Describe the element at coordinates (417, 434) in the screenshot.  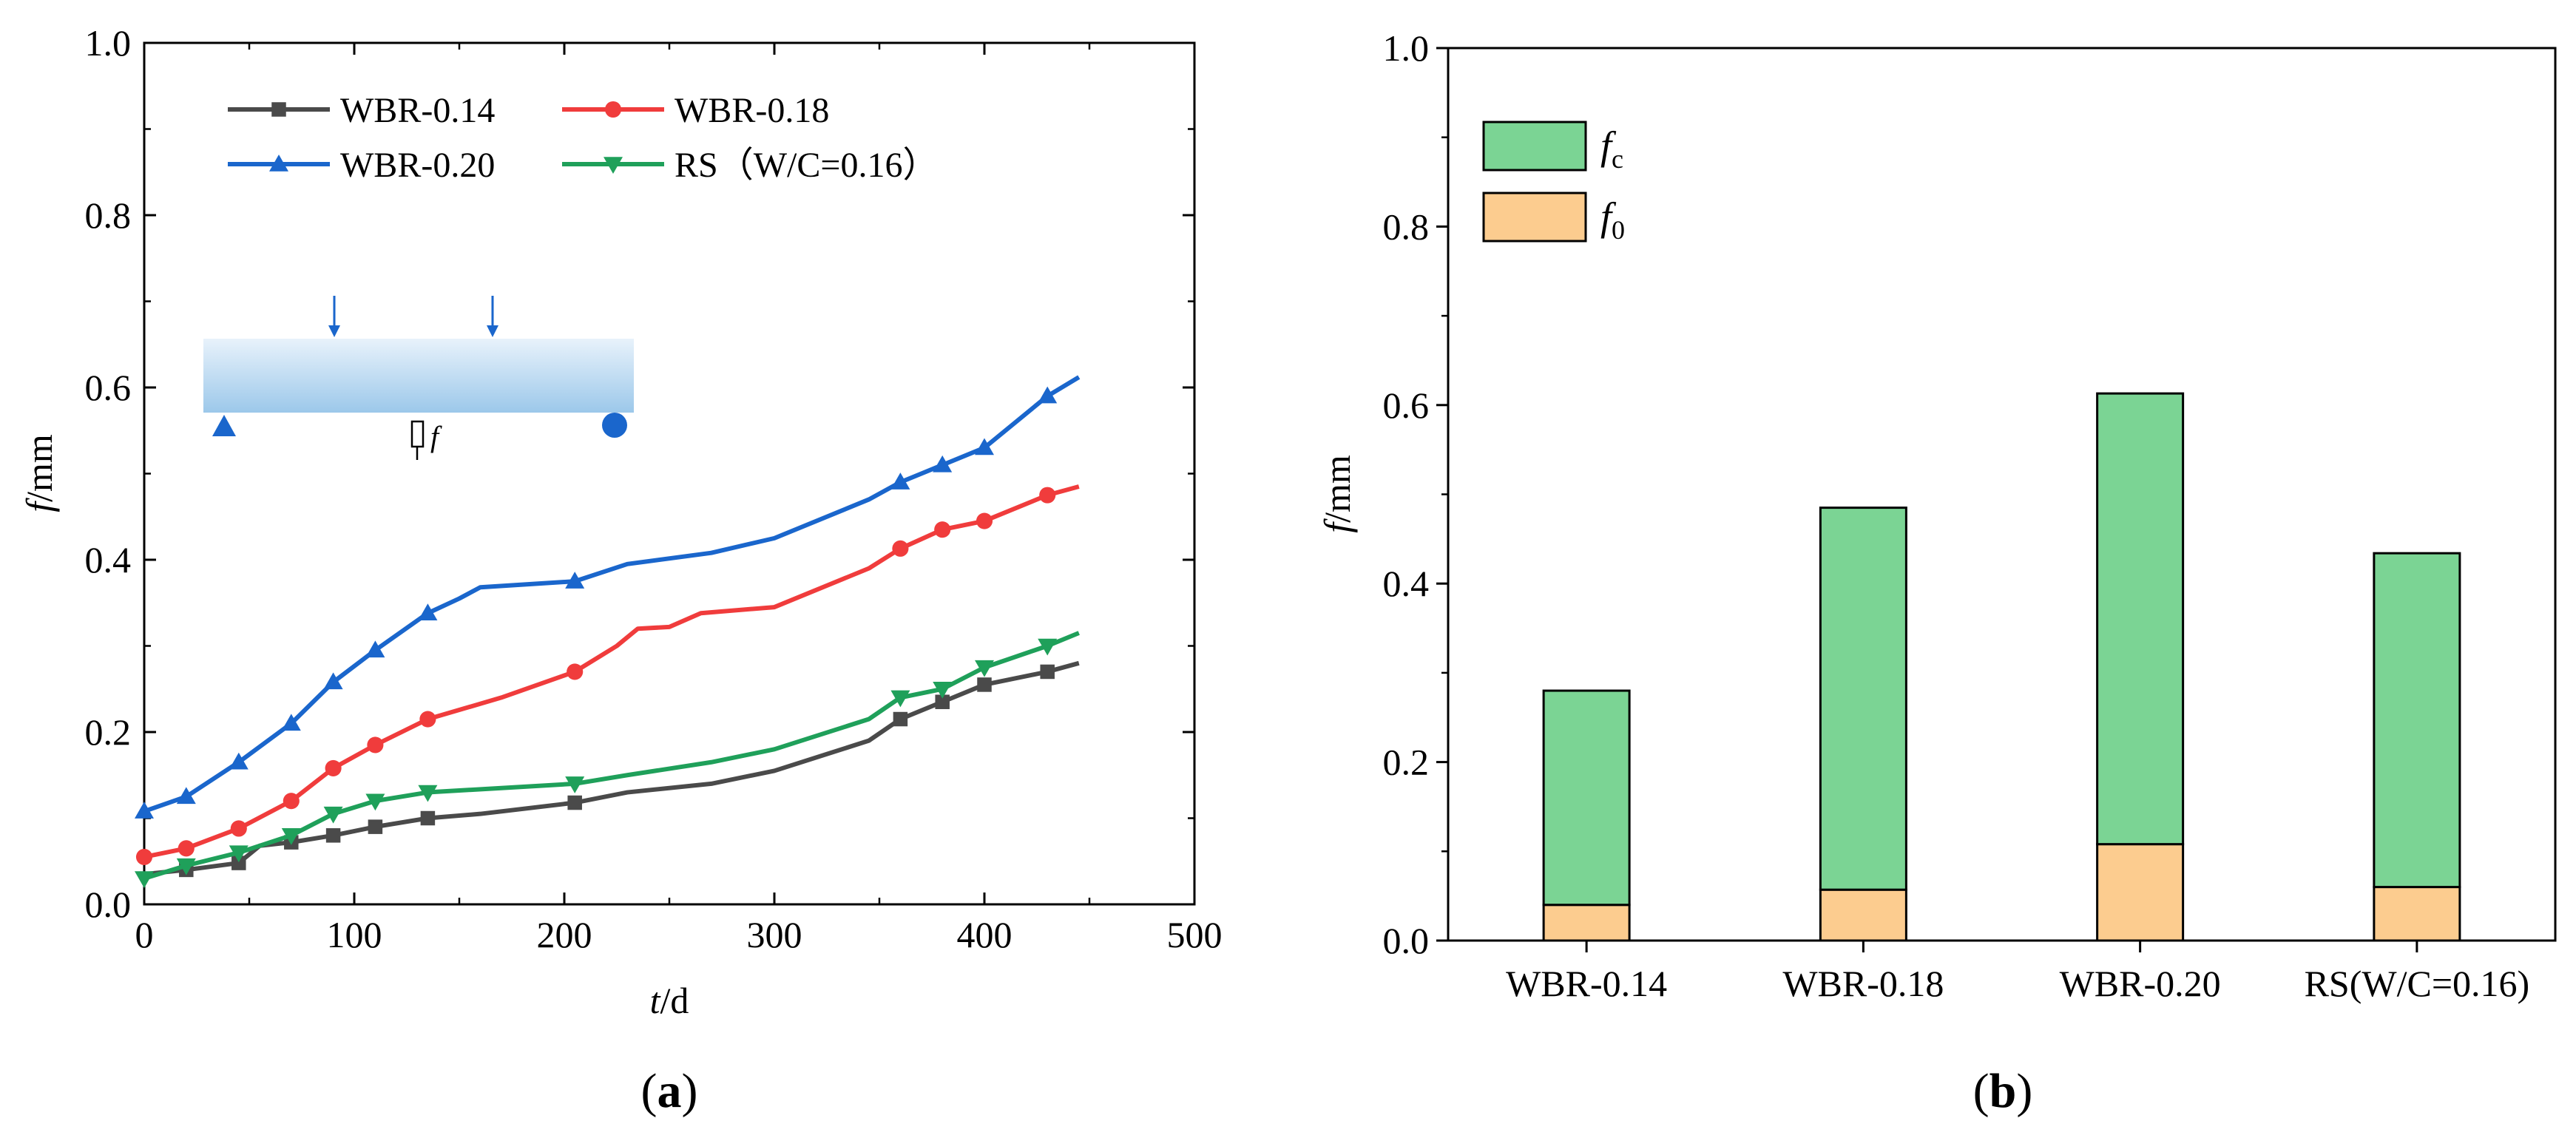
I see `dial-gauge-icon` at that location.